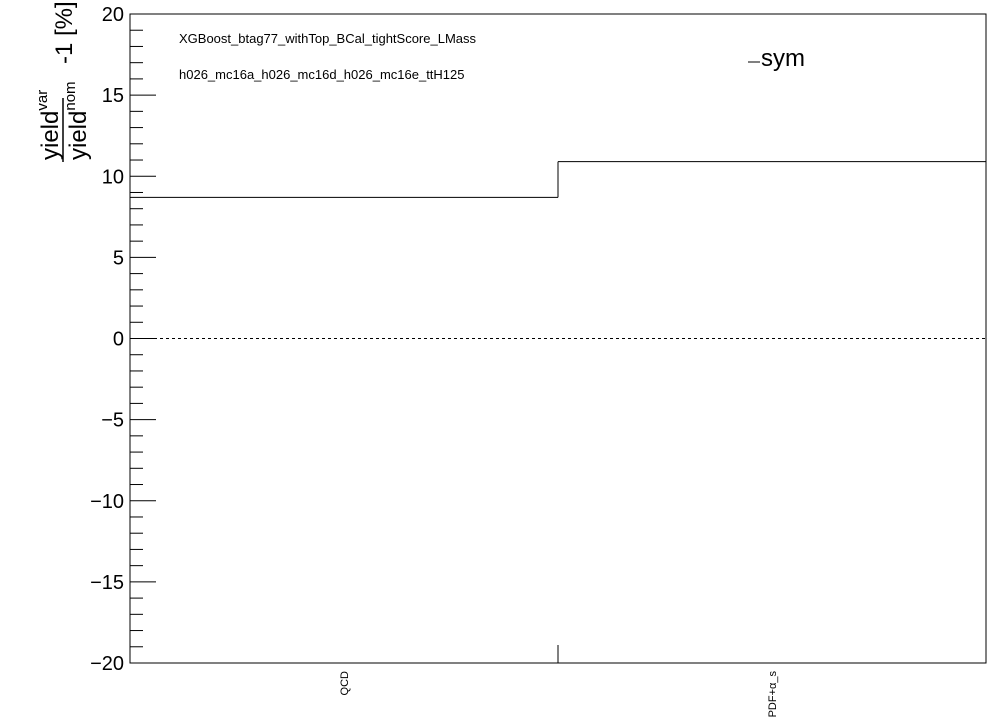 The height and width of the screenshot is (722, 996). I want to click on y-title-denominator-sup: nom, so click(70, 95).